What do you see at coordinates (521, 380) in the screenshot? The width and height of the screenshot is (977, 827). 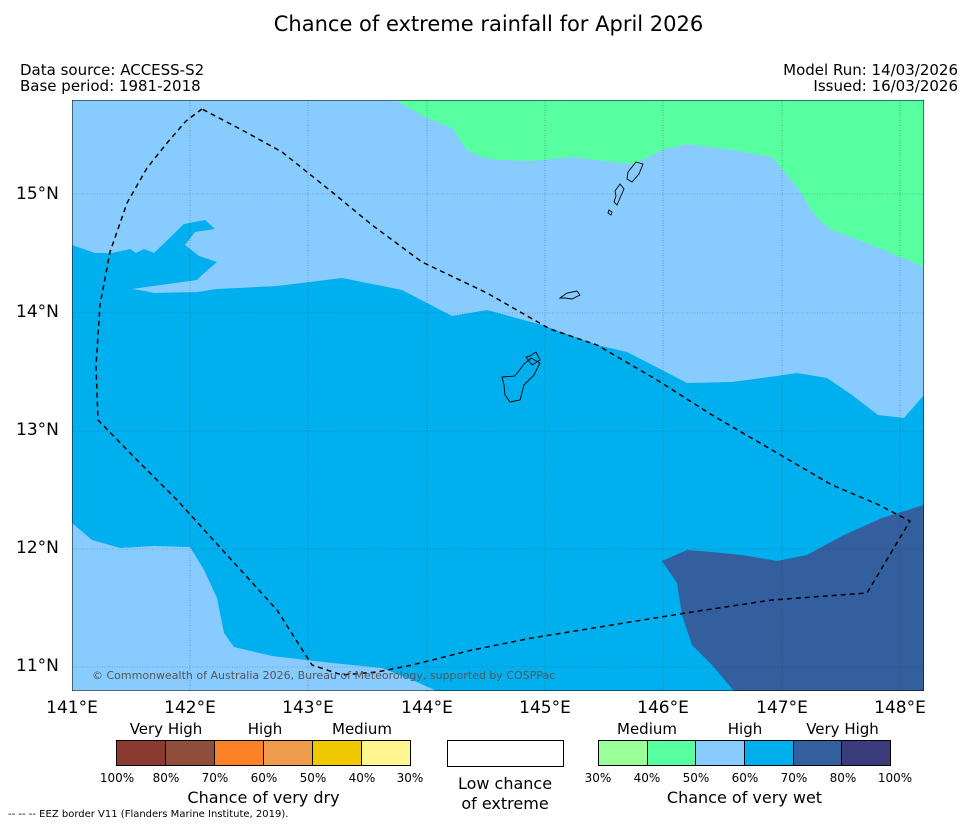 I see `guam-island-outline` at bounding box center [521, 380].